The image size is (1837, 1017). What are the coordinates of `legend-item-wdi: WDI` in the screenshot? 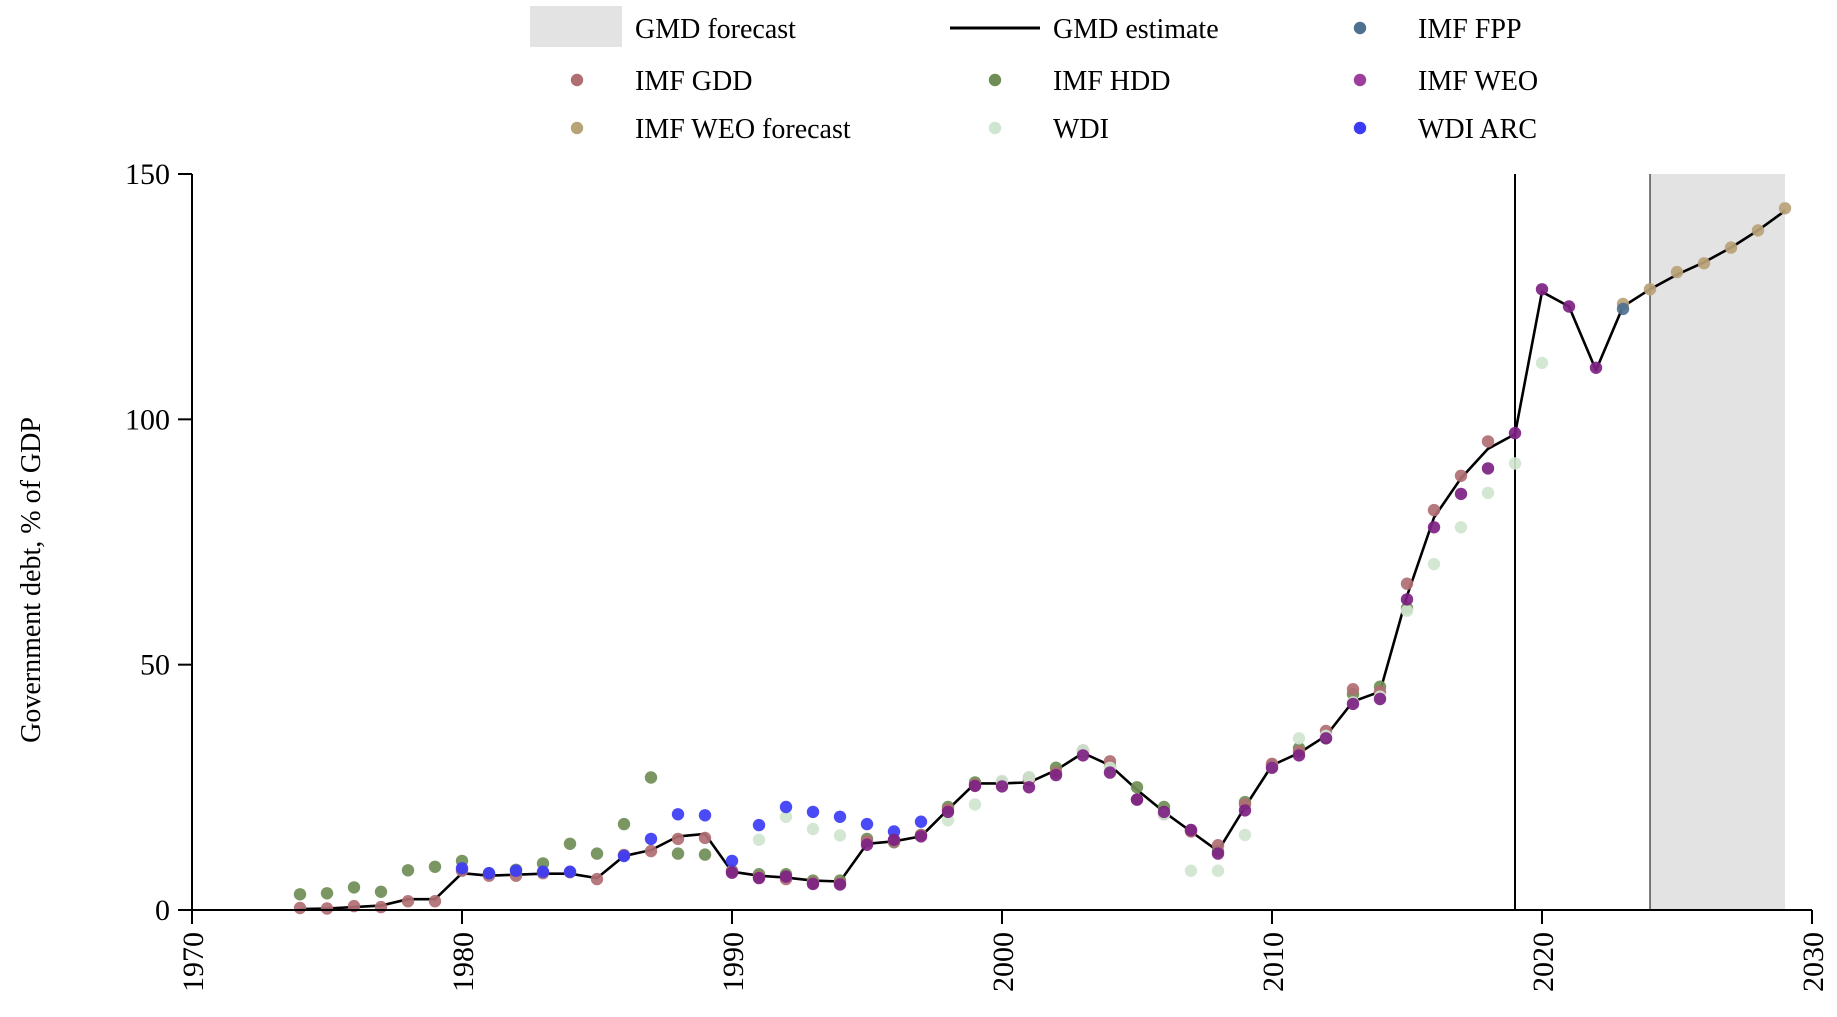 It's located at (1048, 129).